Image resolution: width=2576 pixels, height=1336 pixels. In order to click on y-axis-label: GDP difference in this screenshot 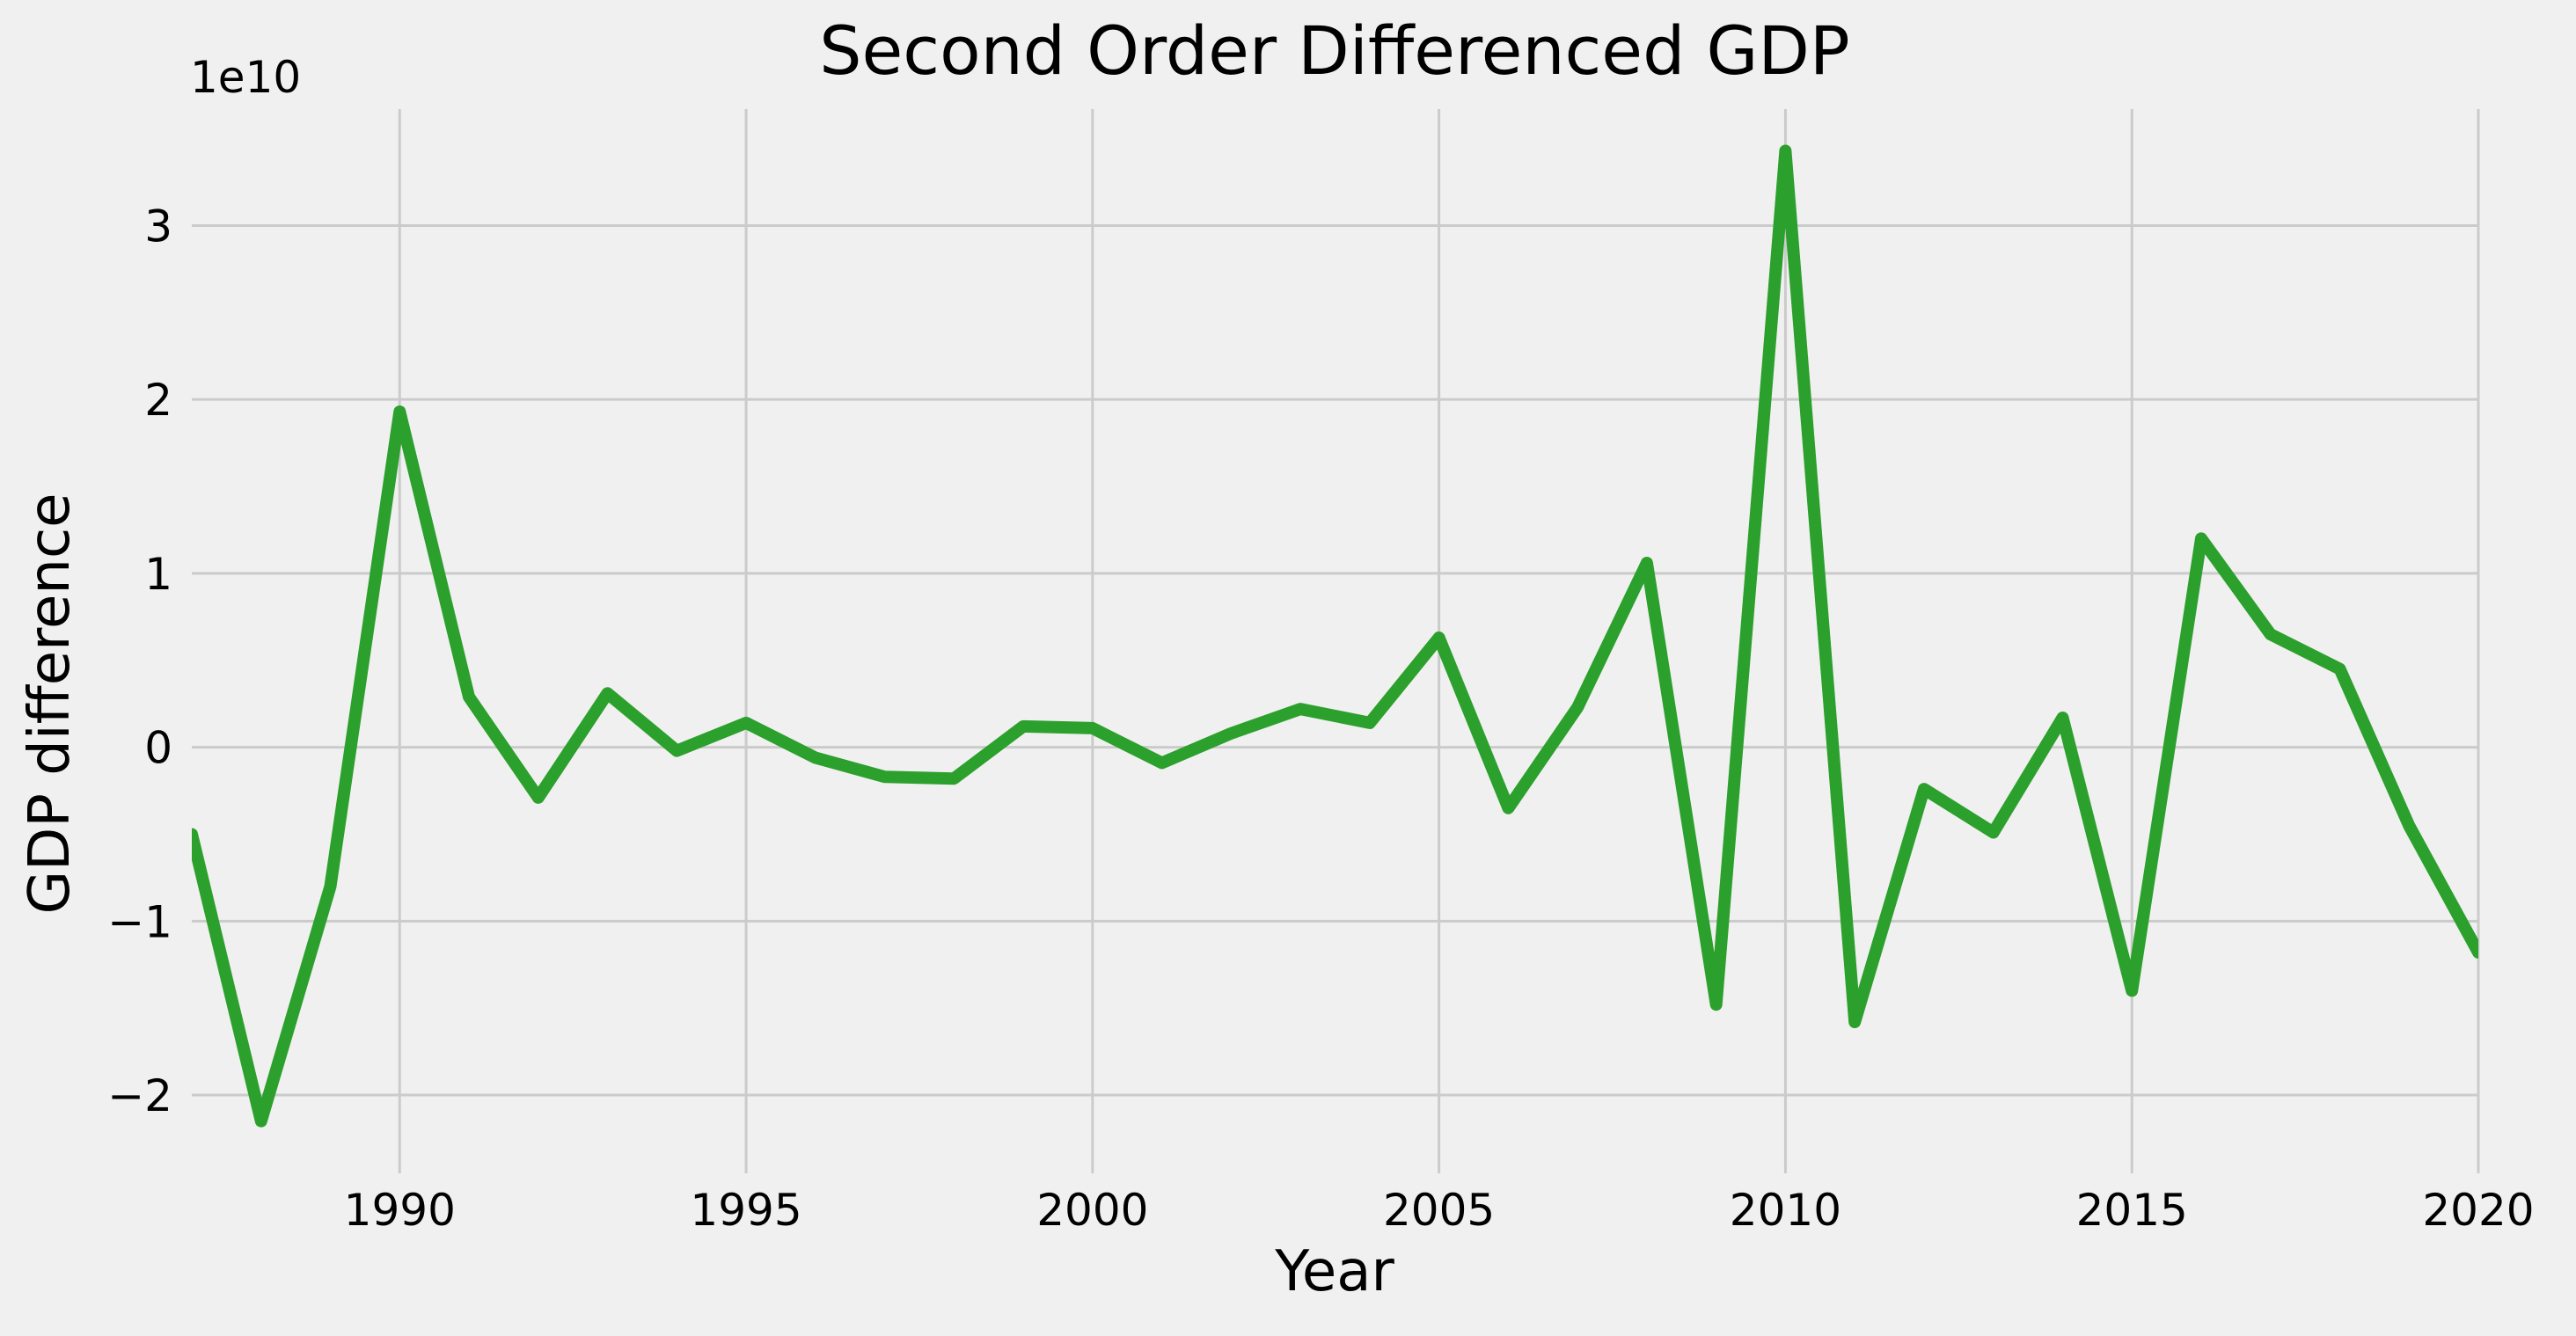, I will do `click(50, 704)`.